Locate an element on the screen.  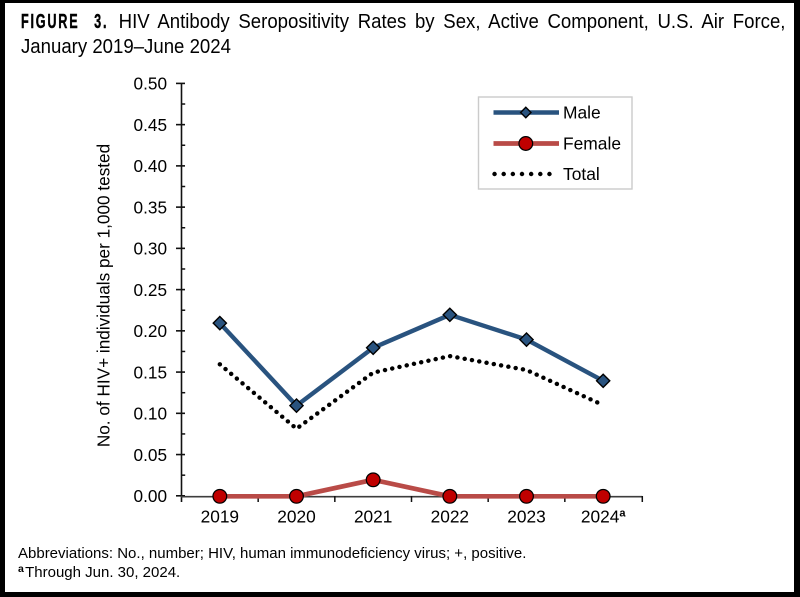
svg-text: 0.50 is located at coordinates (150, 84).